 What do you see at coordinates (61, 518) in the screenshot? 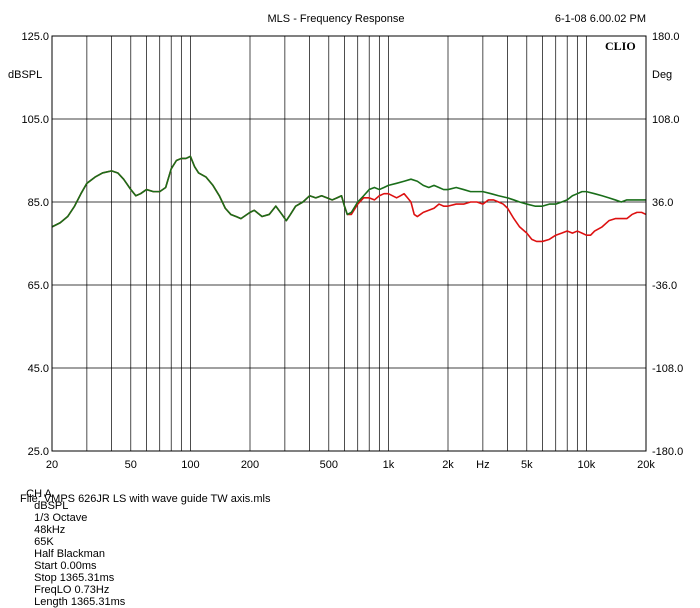
I see `smoothing: 1/3 Octave` at bounding box center [61, 518].